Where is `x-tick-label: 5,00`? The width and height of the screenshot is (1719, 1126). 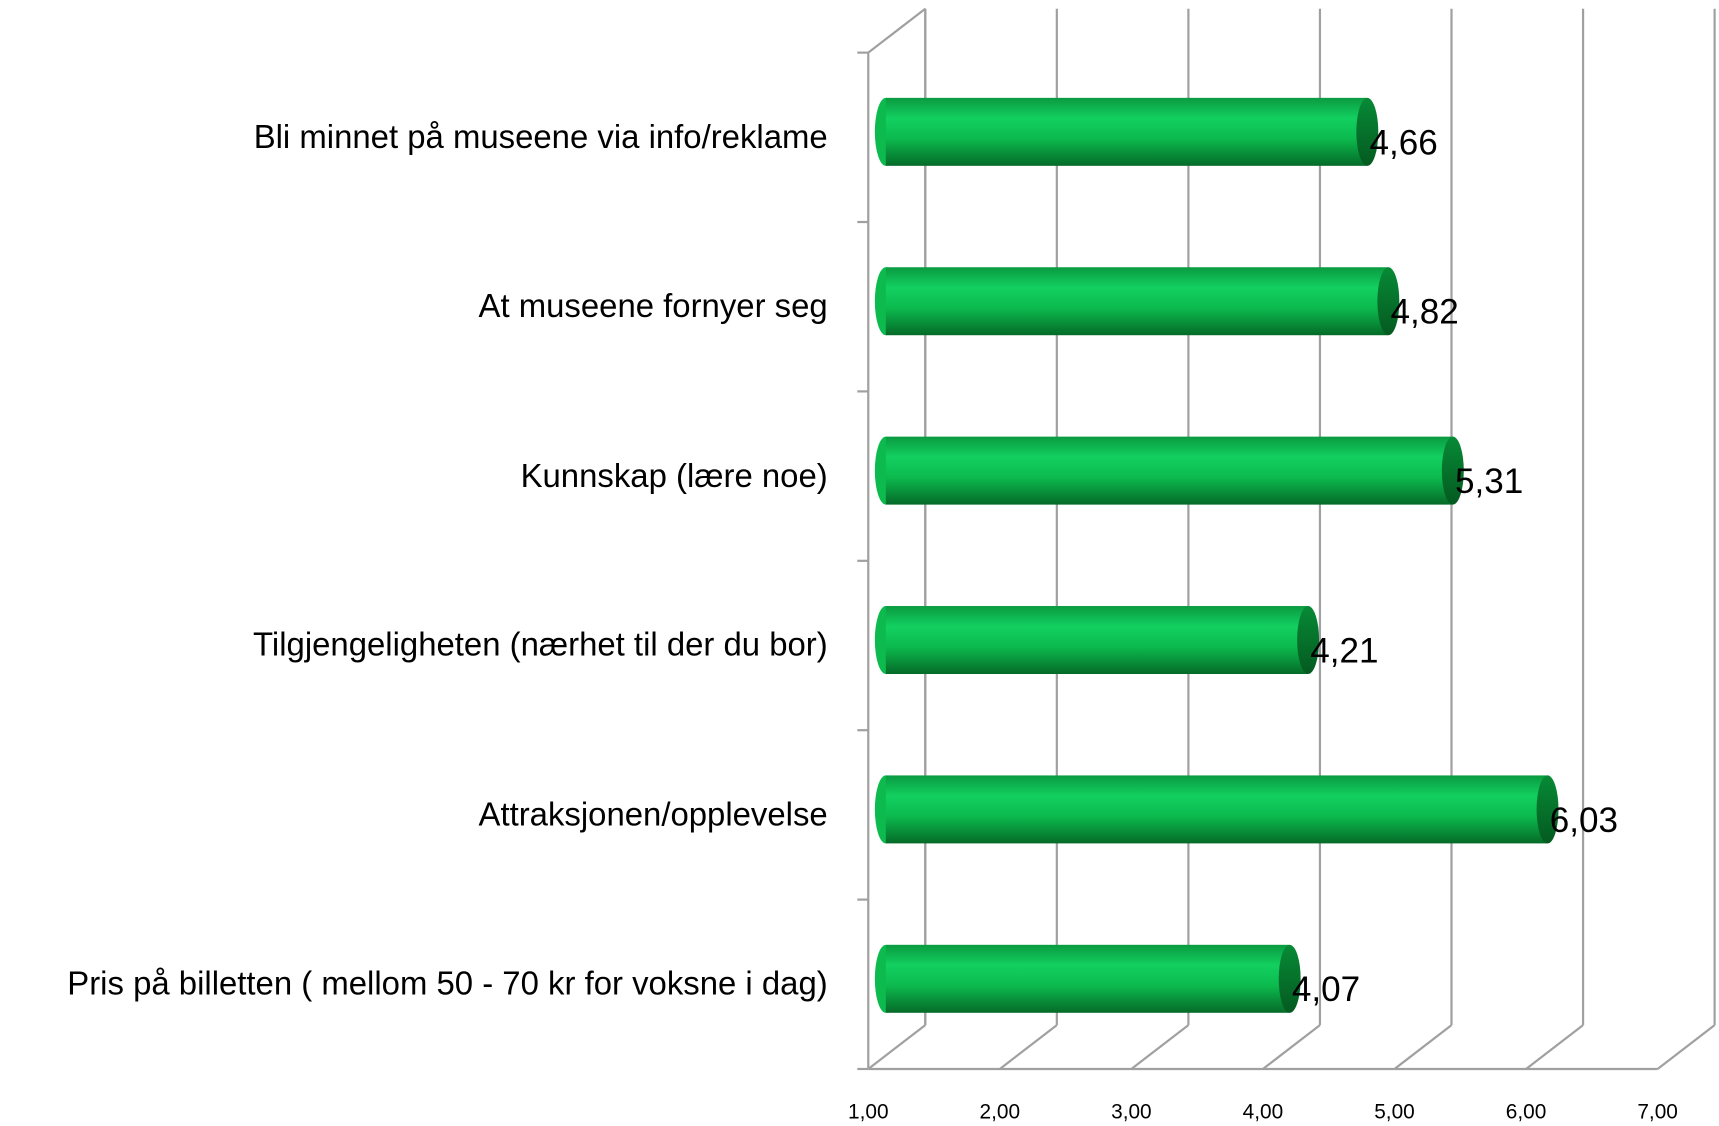
x-tick-label: 5,00 is located at coordinates (1394, 1111).